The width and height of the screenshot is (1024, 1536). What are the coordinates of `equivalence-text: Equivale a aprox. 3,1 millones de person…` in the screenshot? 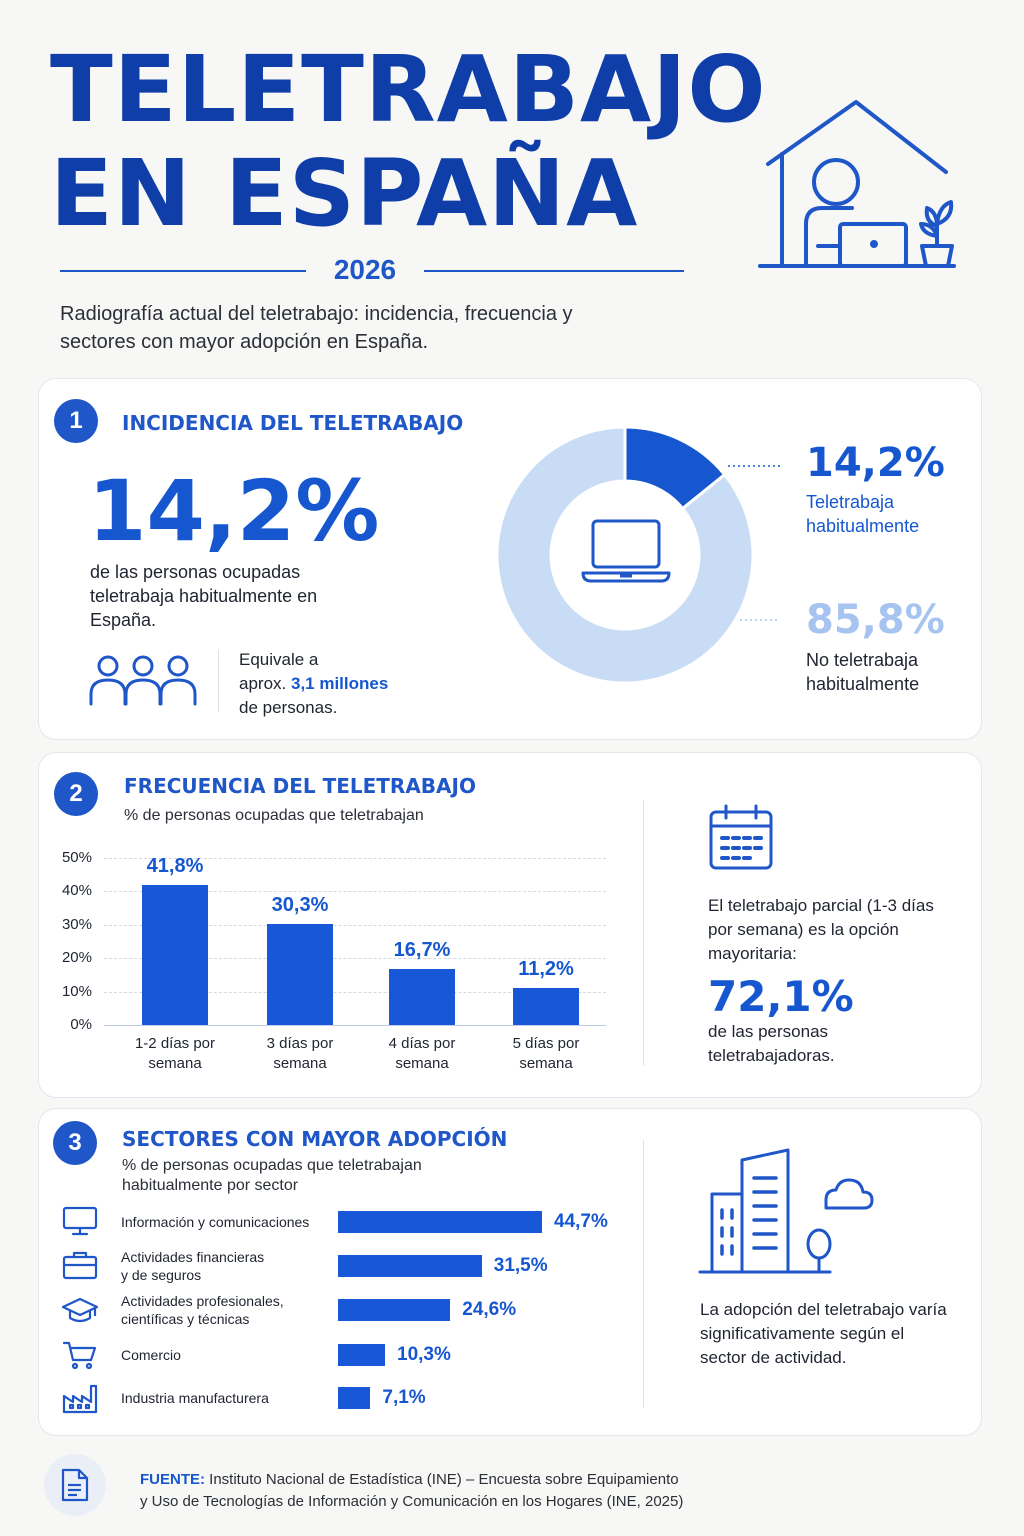 It's located at (313, 684).